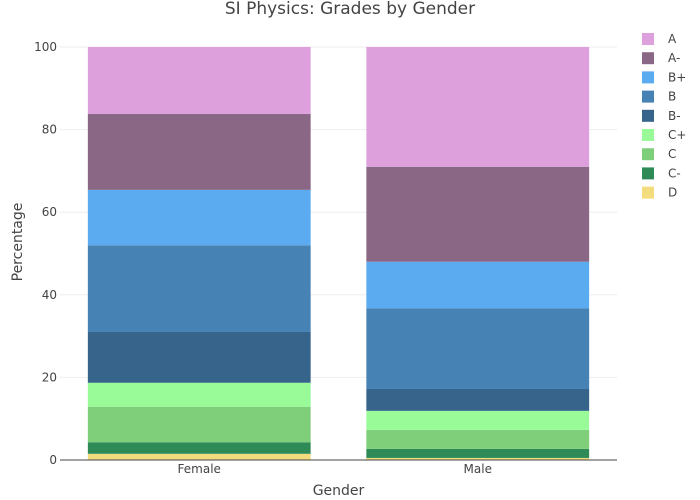  I want to click on bar-segment-male-a, so click(478, 107).